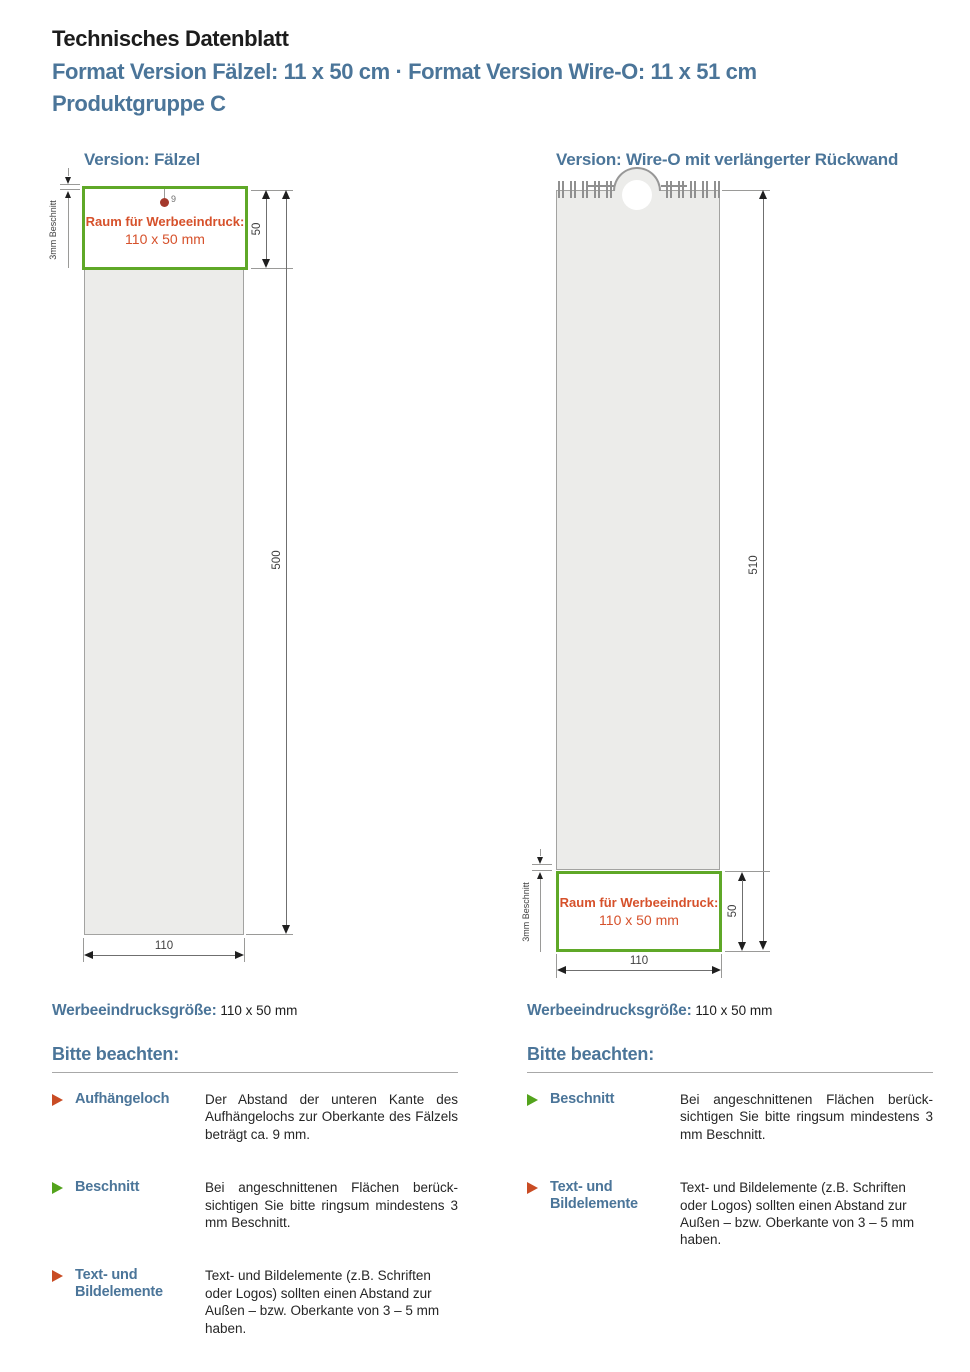 The height and width of the screenshot is (1372, 970). I want to click on wire-bar-right, so click(674, 186).